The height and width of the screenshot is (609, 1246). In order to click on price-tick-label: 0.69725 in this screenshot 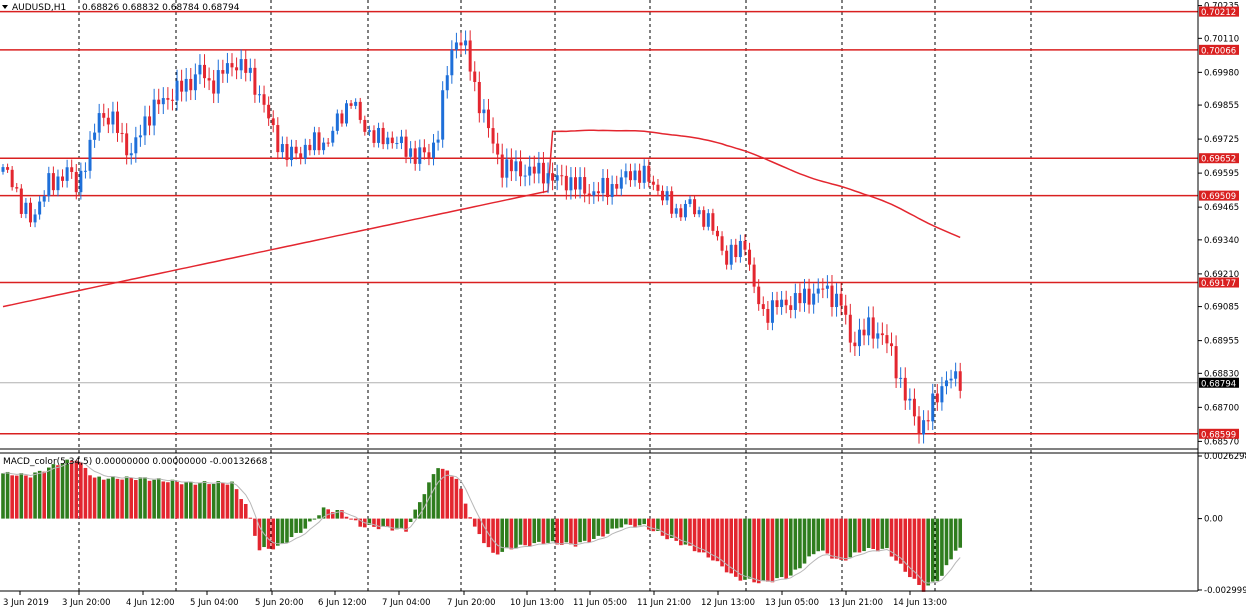, I will do `click(1221, 140)`.